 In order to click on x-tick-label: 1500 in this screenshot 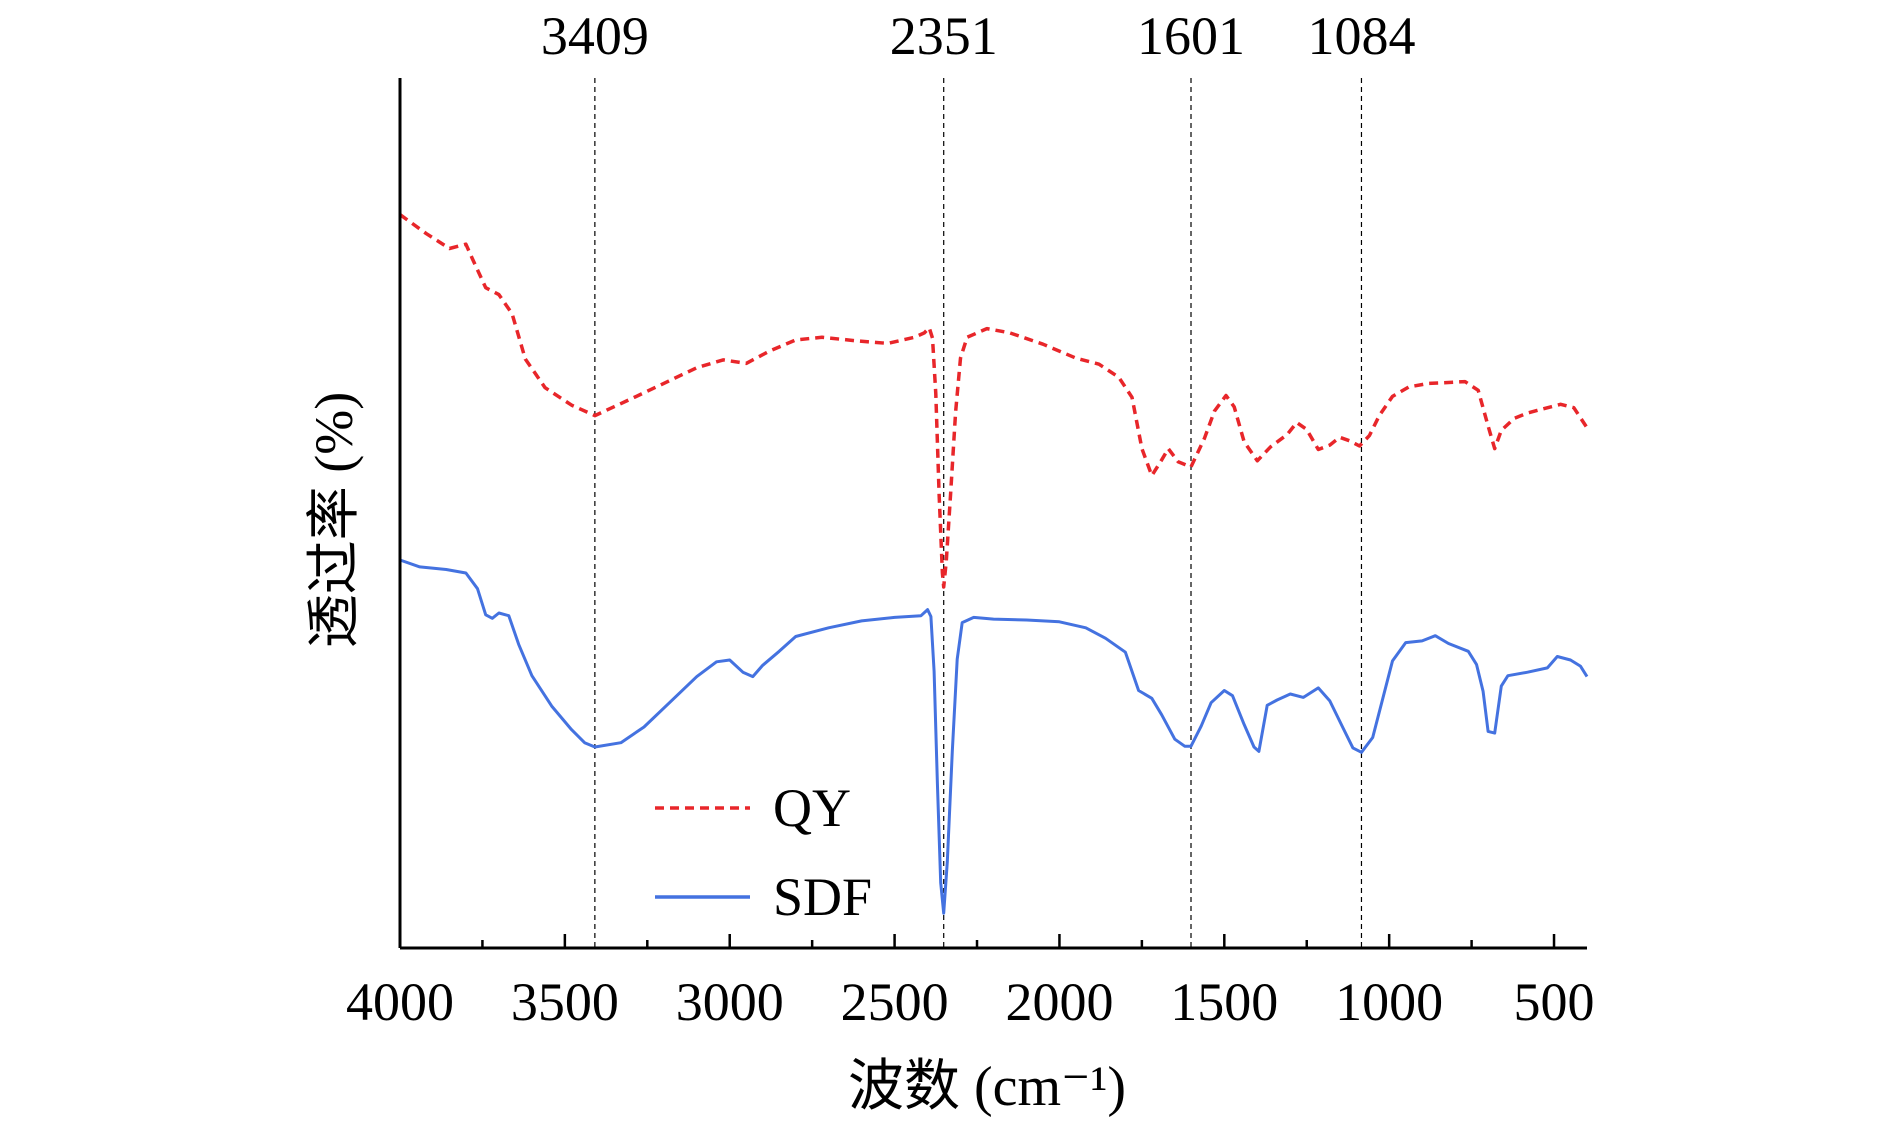, I will do `click(1224, 1002)`.